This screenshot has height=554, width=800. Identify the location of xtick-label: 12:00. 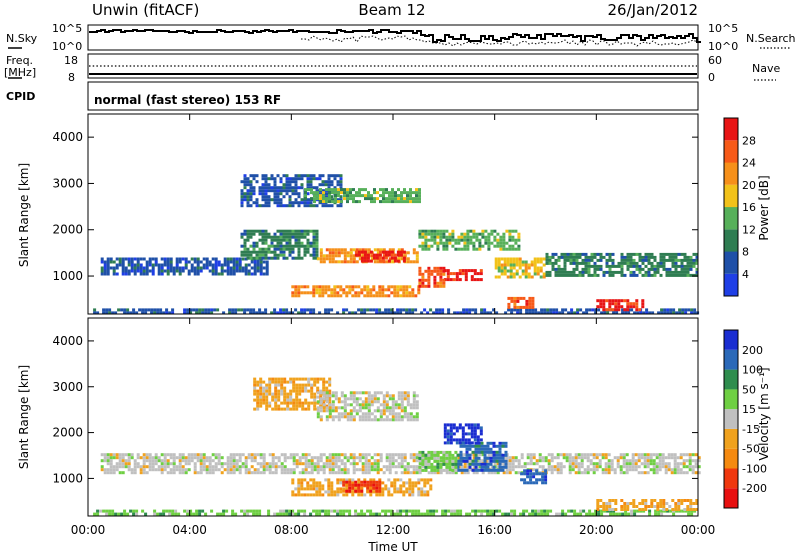
(393, 530).